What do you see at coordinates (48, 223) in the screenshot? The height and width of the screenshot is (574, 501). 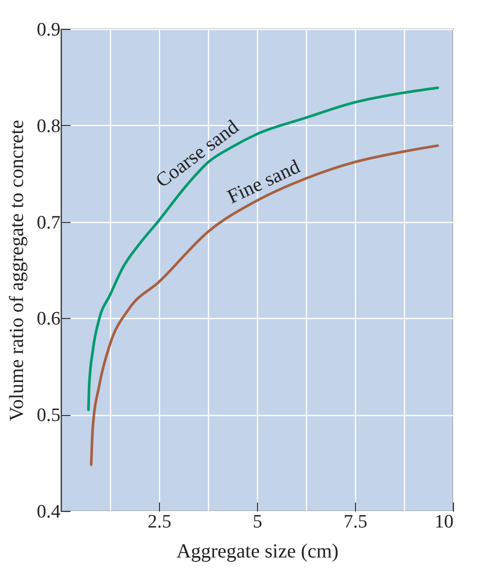 I see `y-tick-label: 0.7` at bounding box center [48, 223].